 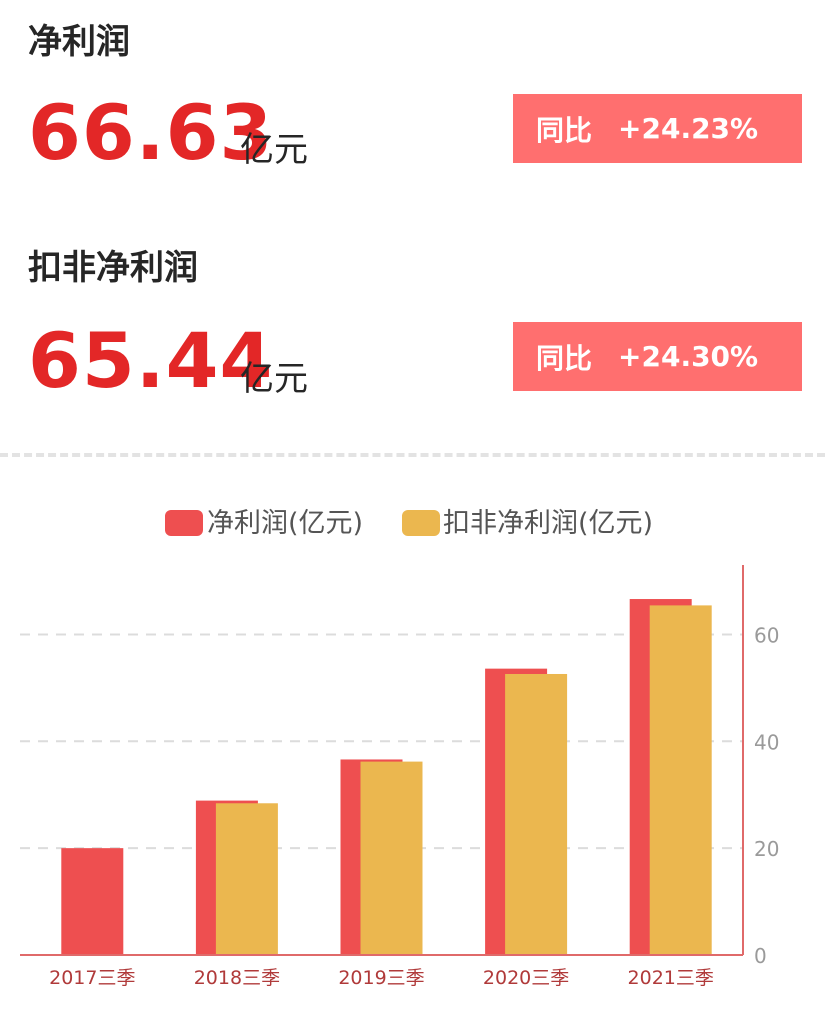 What do you see at coordinates (526, 978) in the screenshot?
I see `x-category-label-3: 2020三季` at bounding box center [526, 978].